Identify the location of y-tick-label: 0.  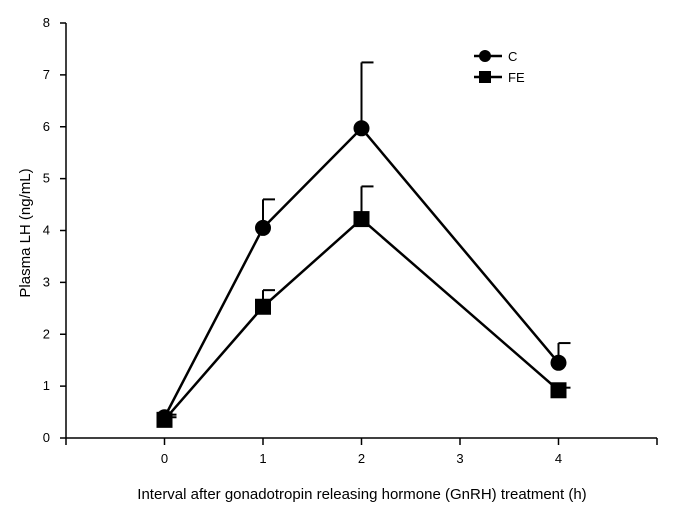
(46, 437).